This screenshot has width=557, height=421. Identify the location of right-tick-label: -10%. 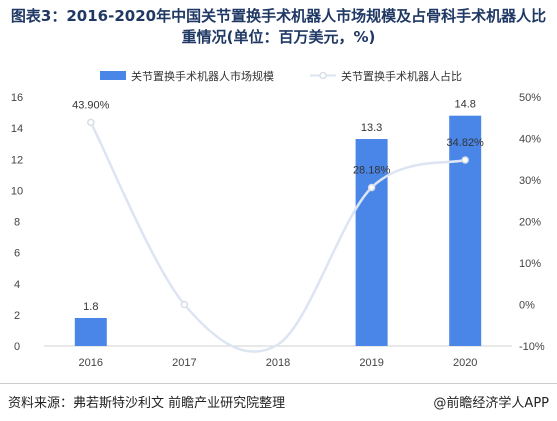
(532, 347).